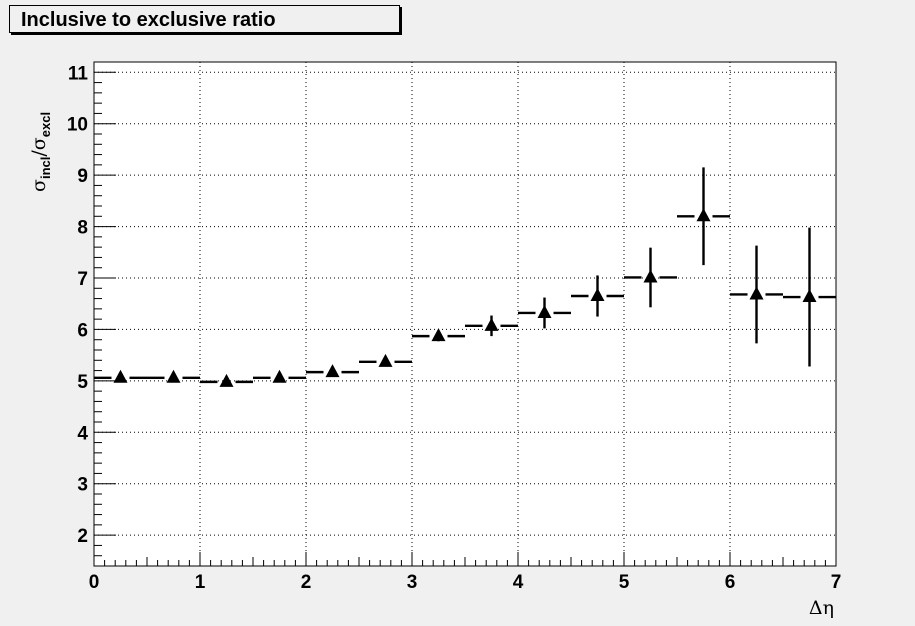 This screenshot has height=626, width=915. What do you see at coordinates (518, 582) in the screenshot?
I see `x-tick-label: 4` at bounding box center [518, 582].